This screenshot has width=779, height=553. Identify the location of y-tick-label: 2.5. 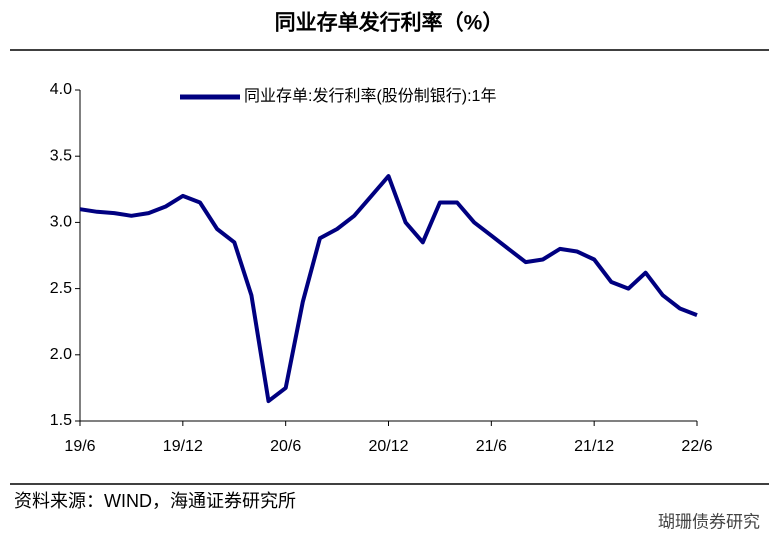
(61, 288).